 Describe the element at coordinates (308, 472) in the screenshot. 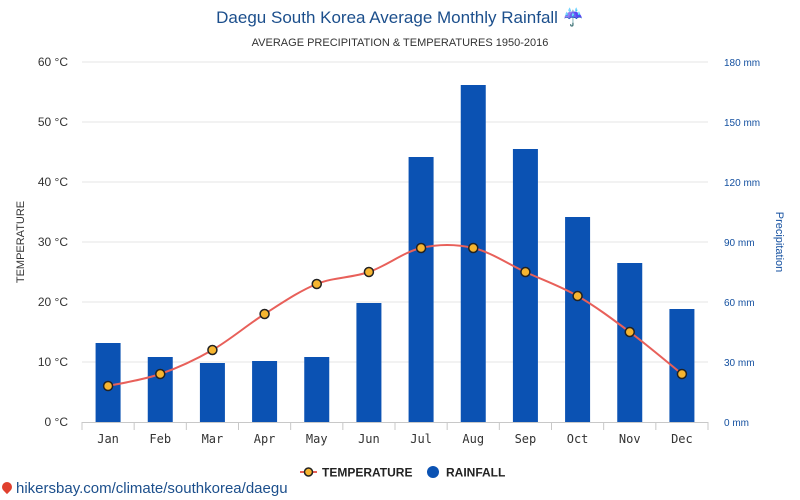

I see `legend-marker-temperature` at that location.